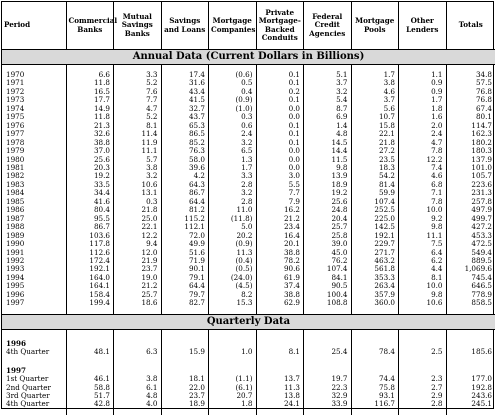  I want to click on value-cell: 81.2, so click(185, 210).